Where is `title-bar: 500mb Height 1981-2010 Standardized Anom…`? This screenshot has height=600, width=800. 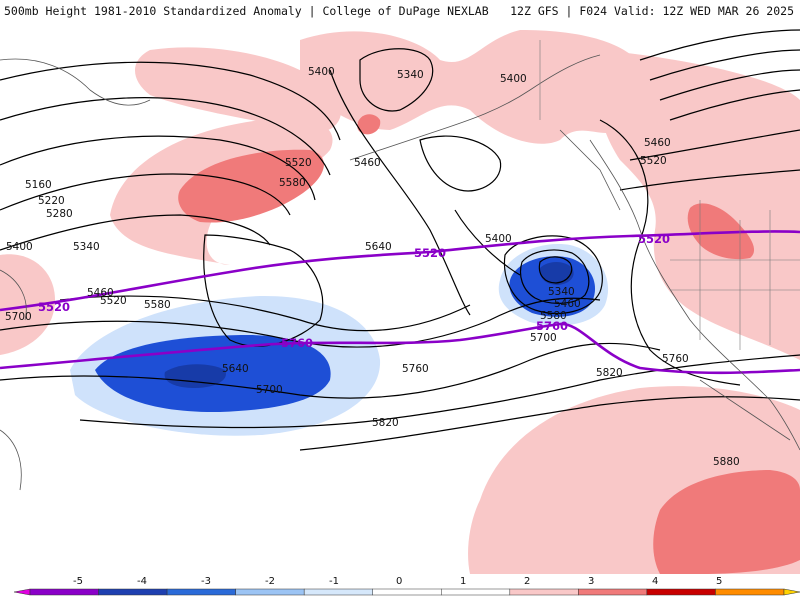 title-bar: 500mb Height 1981-2010 Standardized Anom… is located at coordinates (400, 11).